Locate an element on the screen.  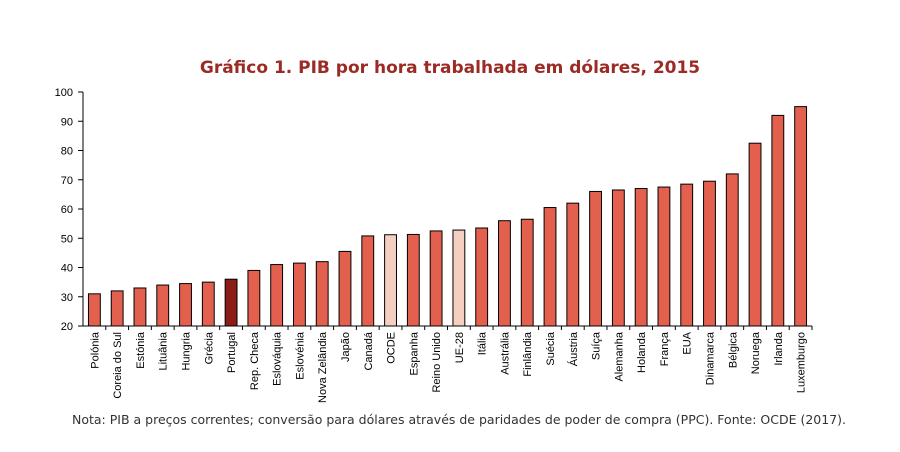
x-tick-label: Suécia is located at coordinates (551, 348).